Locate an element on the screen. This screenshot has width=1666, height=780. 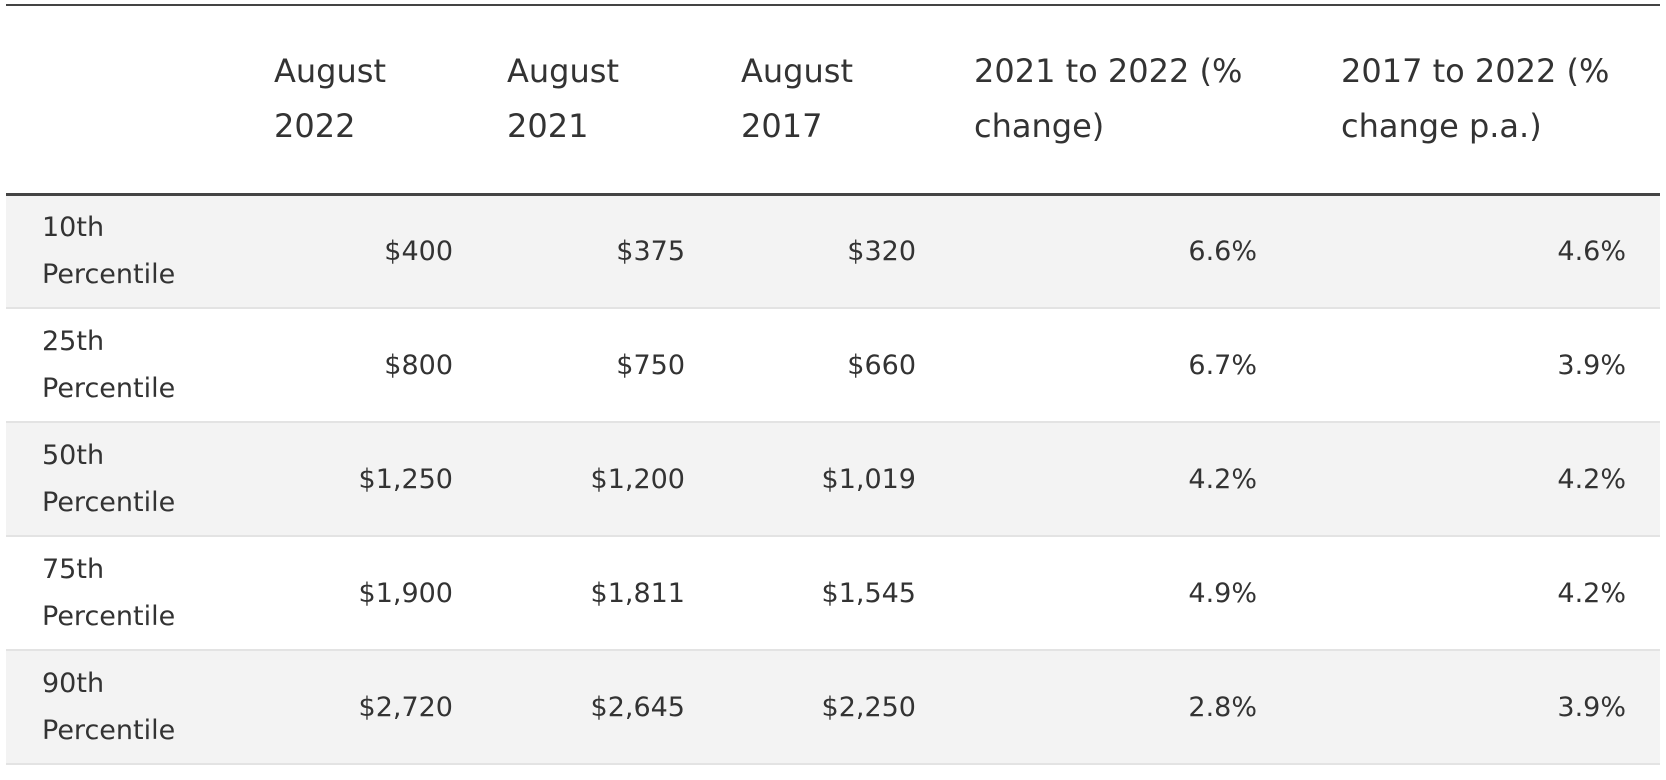
cell-change-2017-2022: 4.6% is located at coordinates (1591, 251).